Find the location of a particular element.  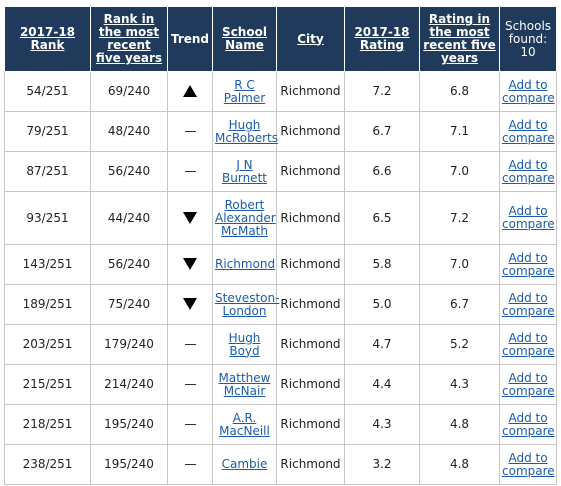

school-name: Cambie is located at coordinates (244, 464).